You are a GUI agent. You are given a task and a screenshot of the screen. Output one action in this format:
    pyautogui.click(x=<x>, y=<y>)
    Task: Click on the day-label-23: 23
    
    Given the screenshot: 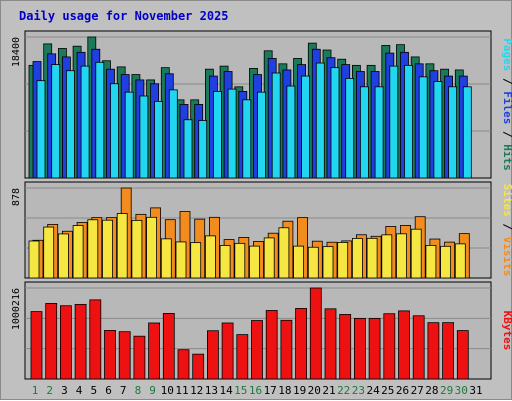 What is the action you would take?
    pyautogui.click(x=358, y=390)
    